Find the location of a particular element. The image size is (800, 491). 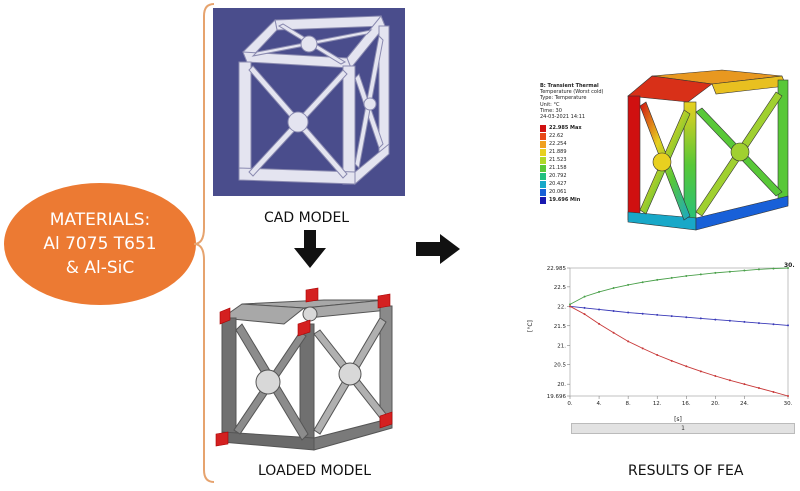

legend-entry: 22.985 Max is located at coordinates (580, 128).